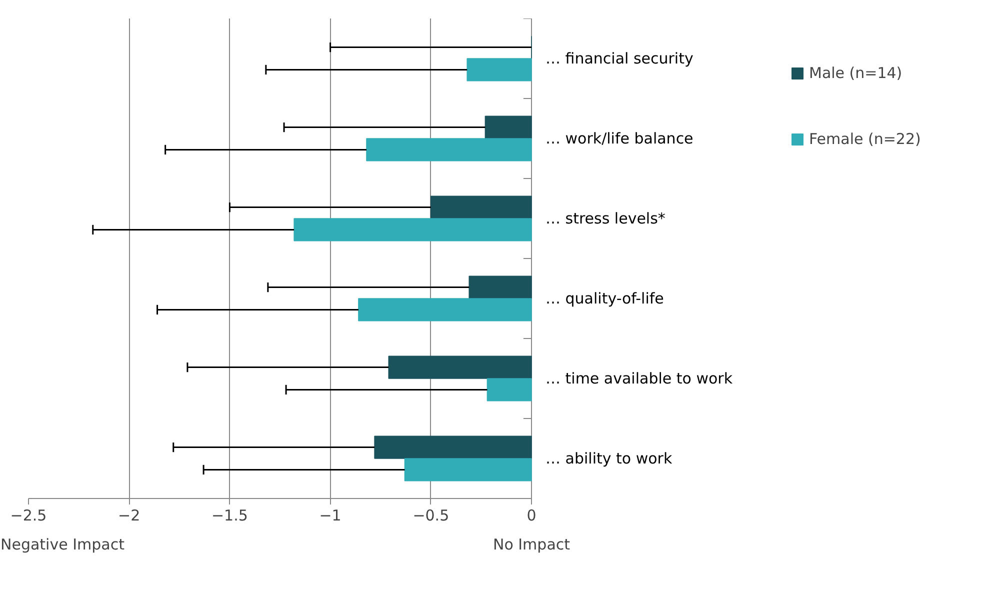 Image resolution: width=995 pixels, height=605 pixels. I want to click on y-tick-label: … time available to work, so click(639, 379).